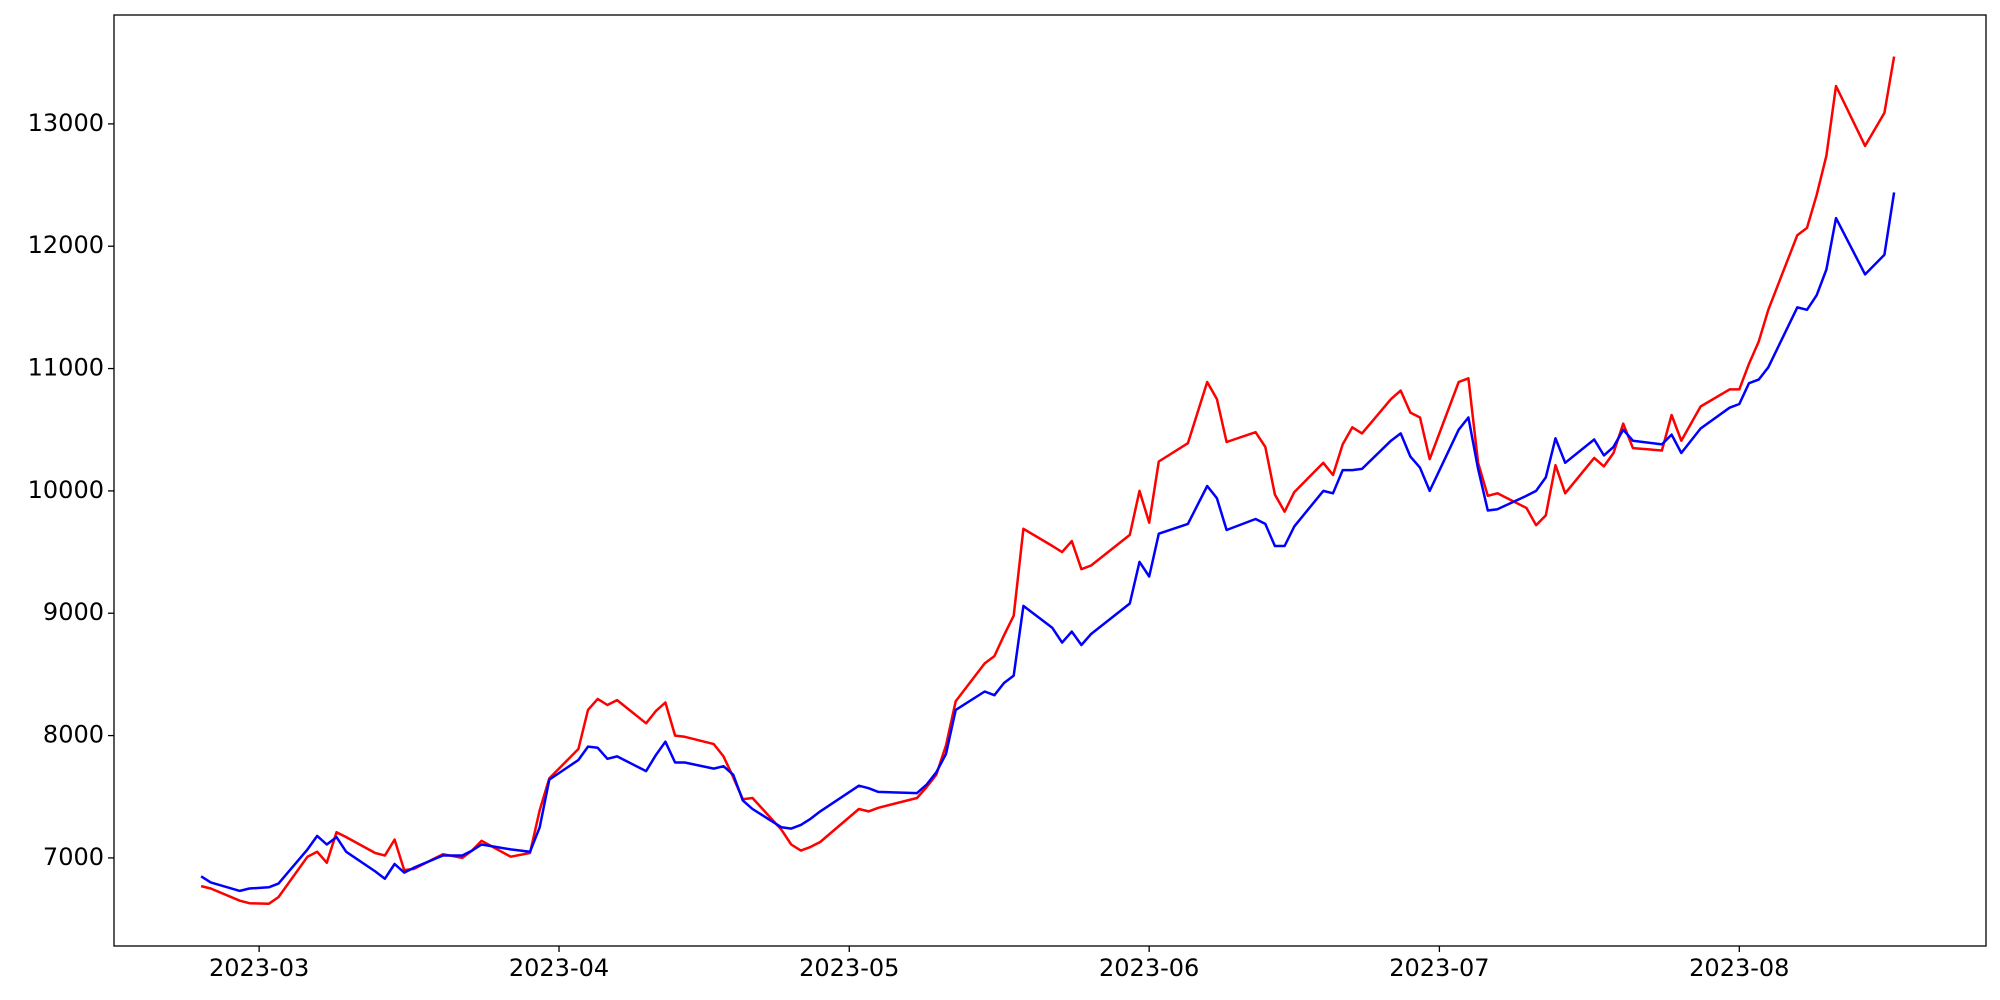 The width and height of the screenshot is (2000, 1000). What do you see at coordinates (1149, 968) in the screenshot?
I see `x-tick-label: 2023-06` at bounding box center [1149, 968].